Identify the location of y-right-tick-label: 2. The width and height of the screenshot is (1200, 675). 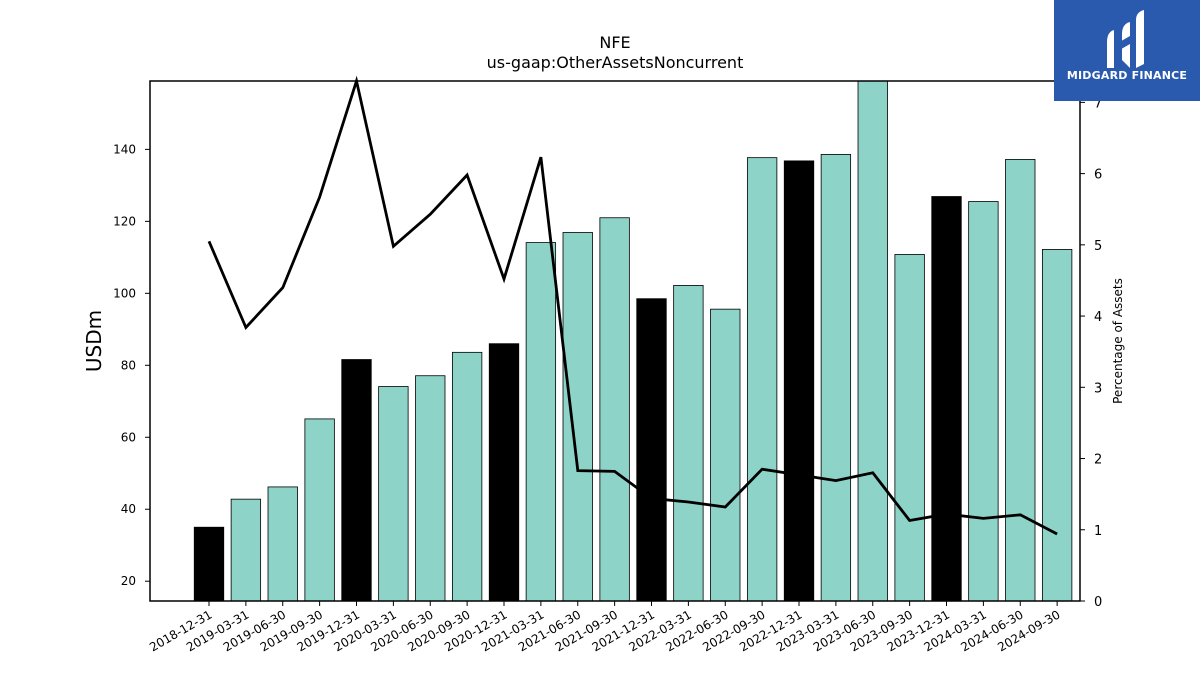
(1098, 460).